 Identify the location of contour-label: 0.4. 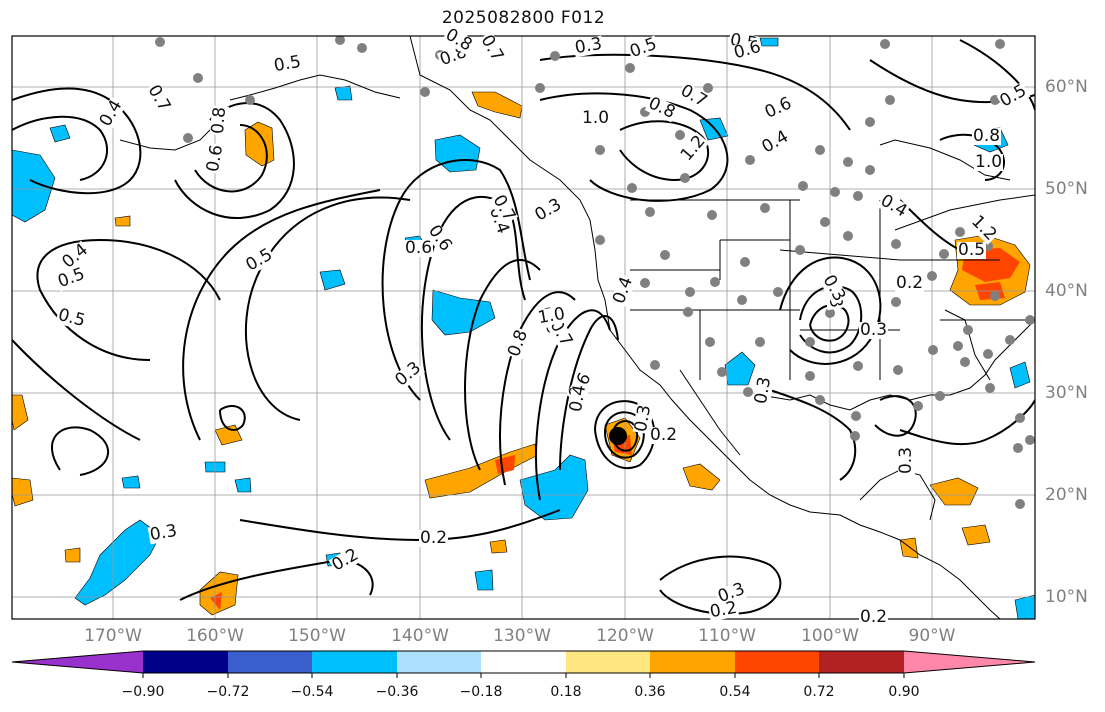
(578, 398).